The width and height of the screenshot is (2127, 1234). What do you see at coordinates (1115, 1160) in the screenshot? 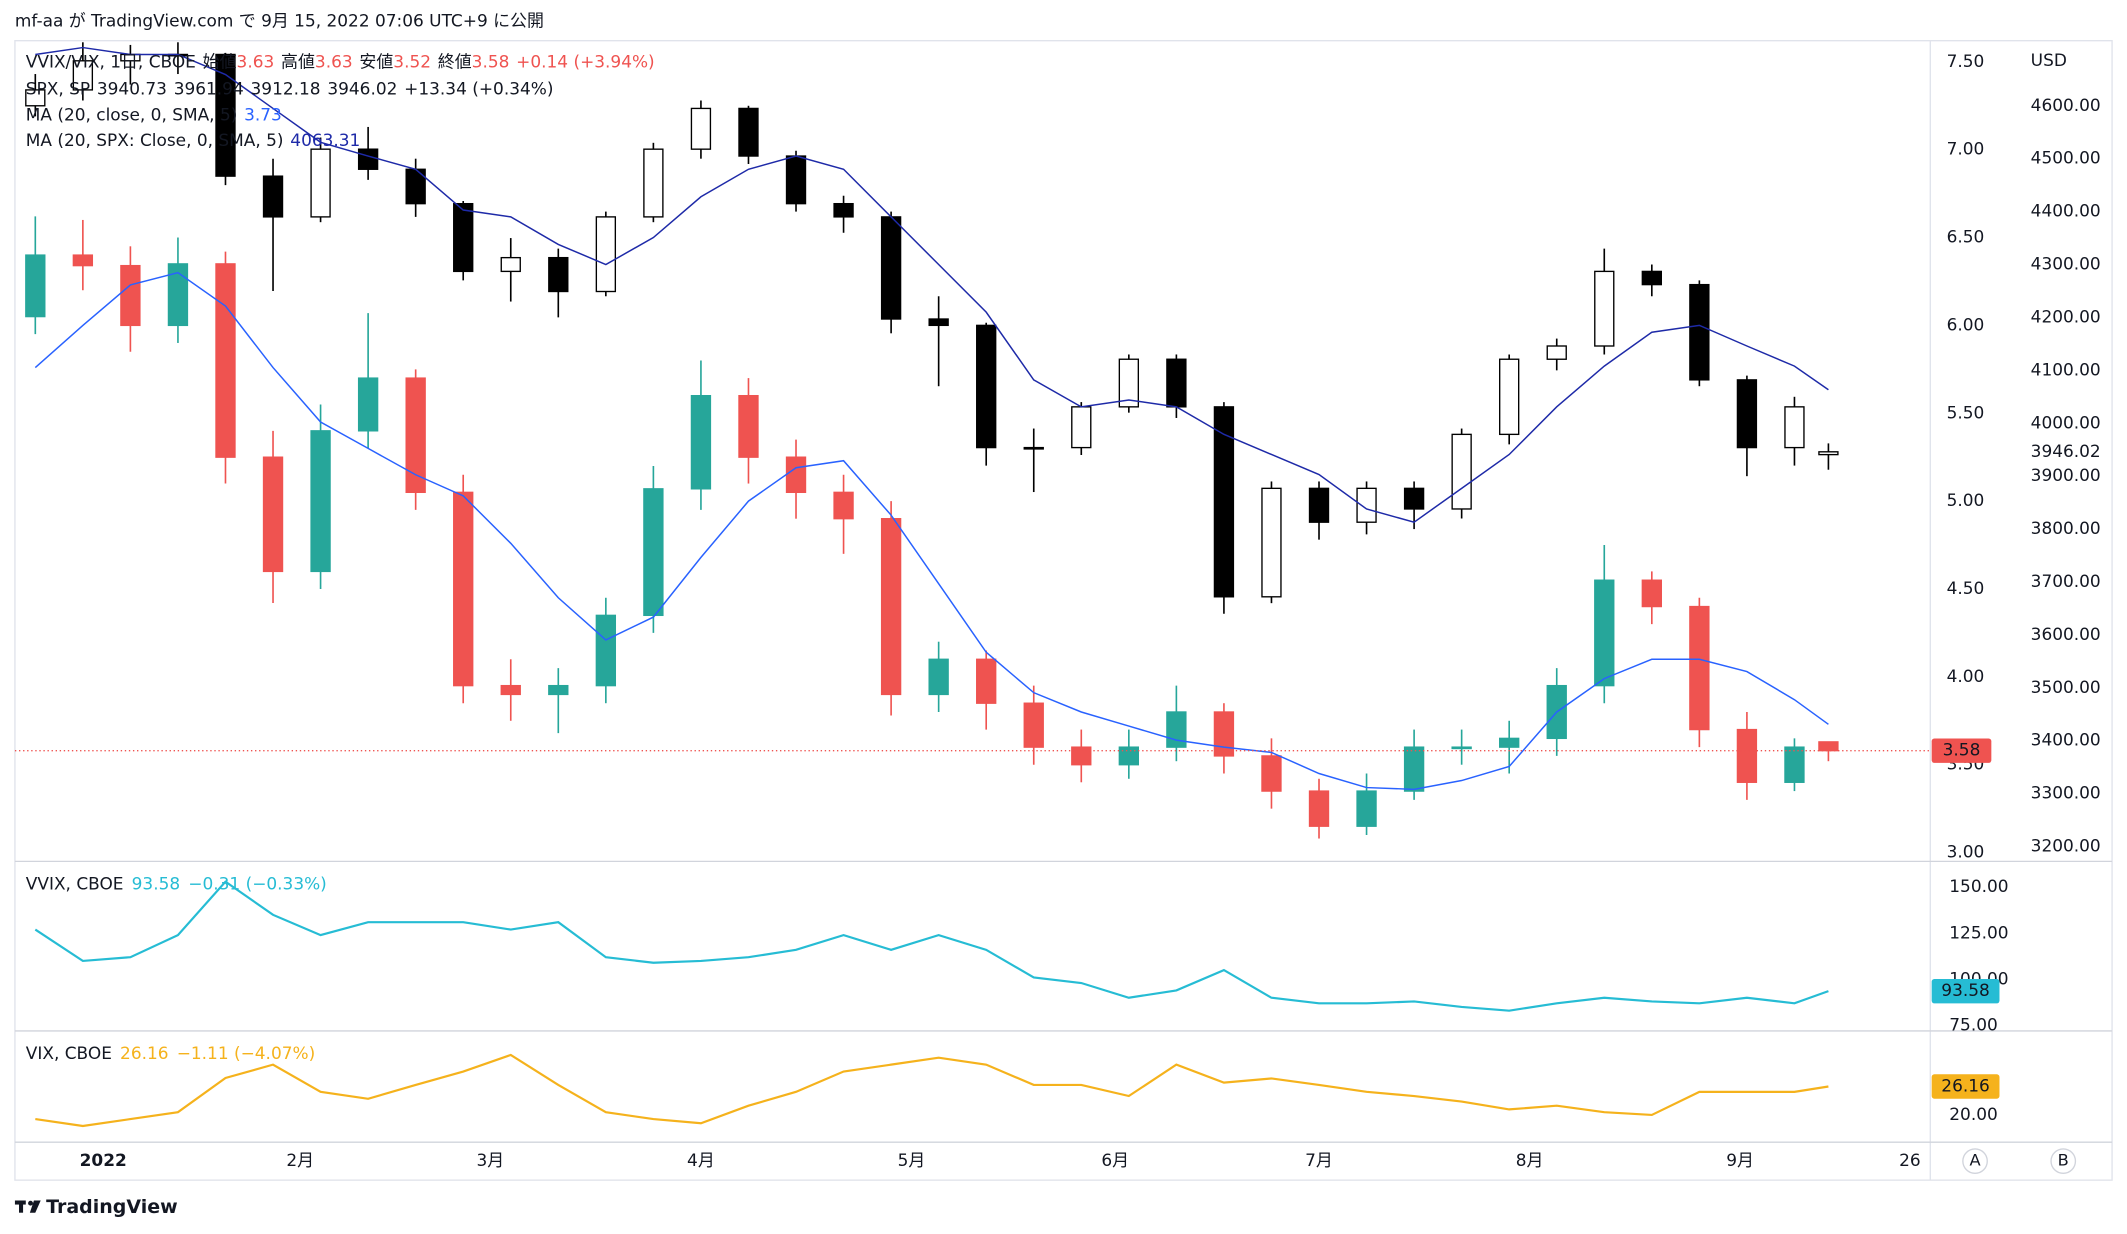
I see `x-tick-label: 6月` at bounding box center [1115, 1160].